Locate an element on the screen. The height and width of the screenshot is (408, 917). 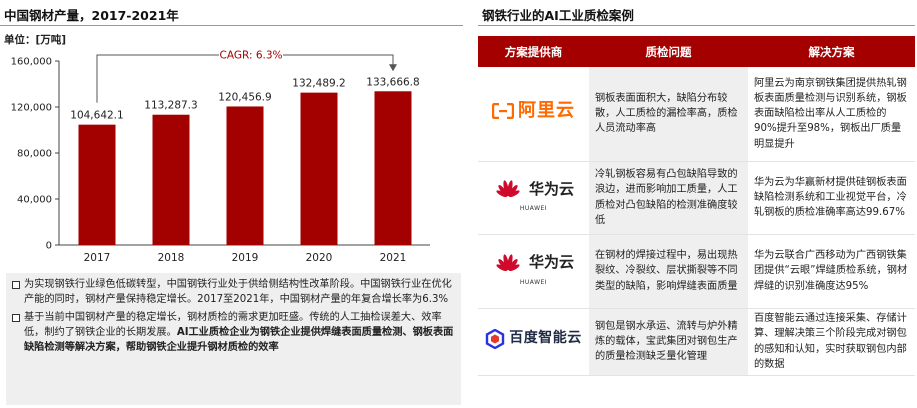
y-tick-label: 160,000 is located at coordinates (31, 62).